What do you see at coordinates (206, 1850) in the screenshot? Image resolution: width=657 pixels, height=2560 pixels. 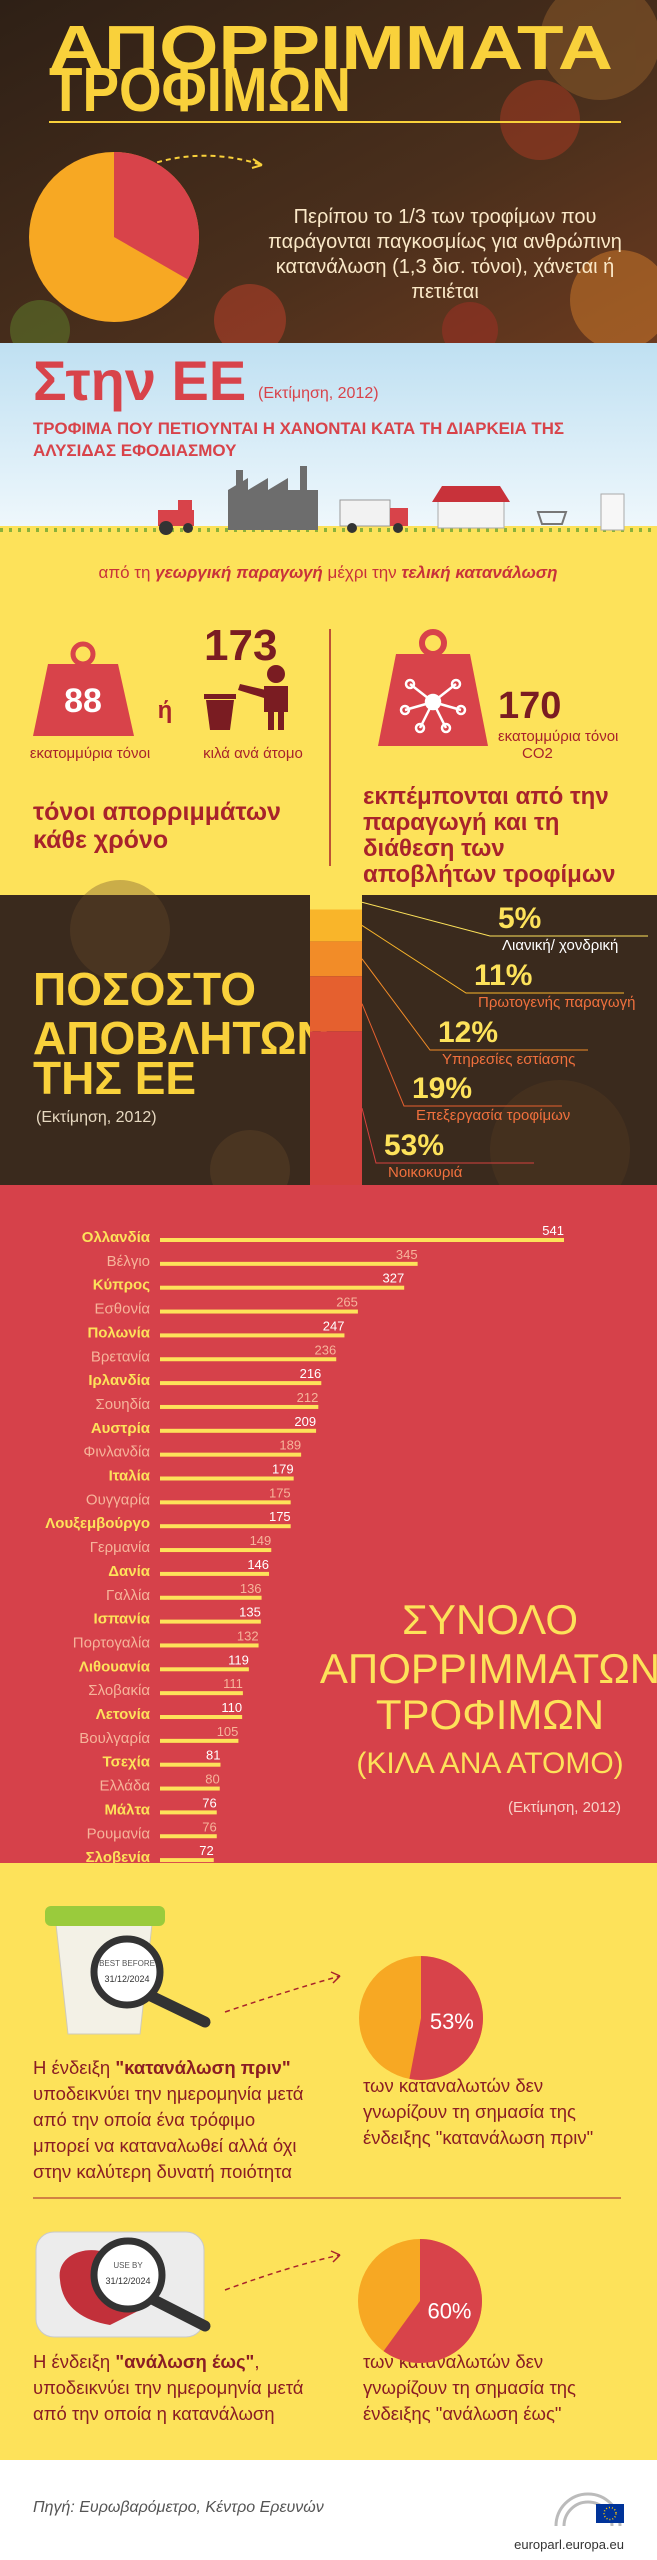 I see `bar-value: 72` at bounding box center [206, 1850].